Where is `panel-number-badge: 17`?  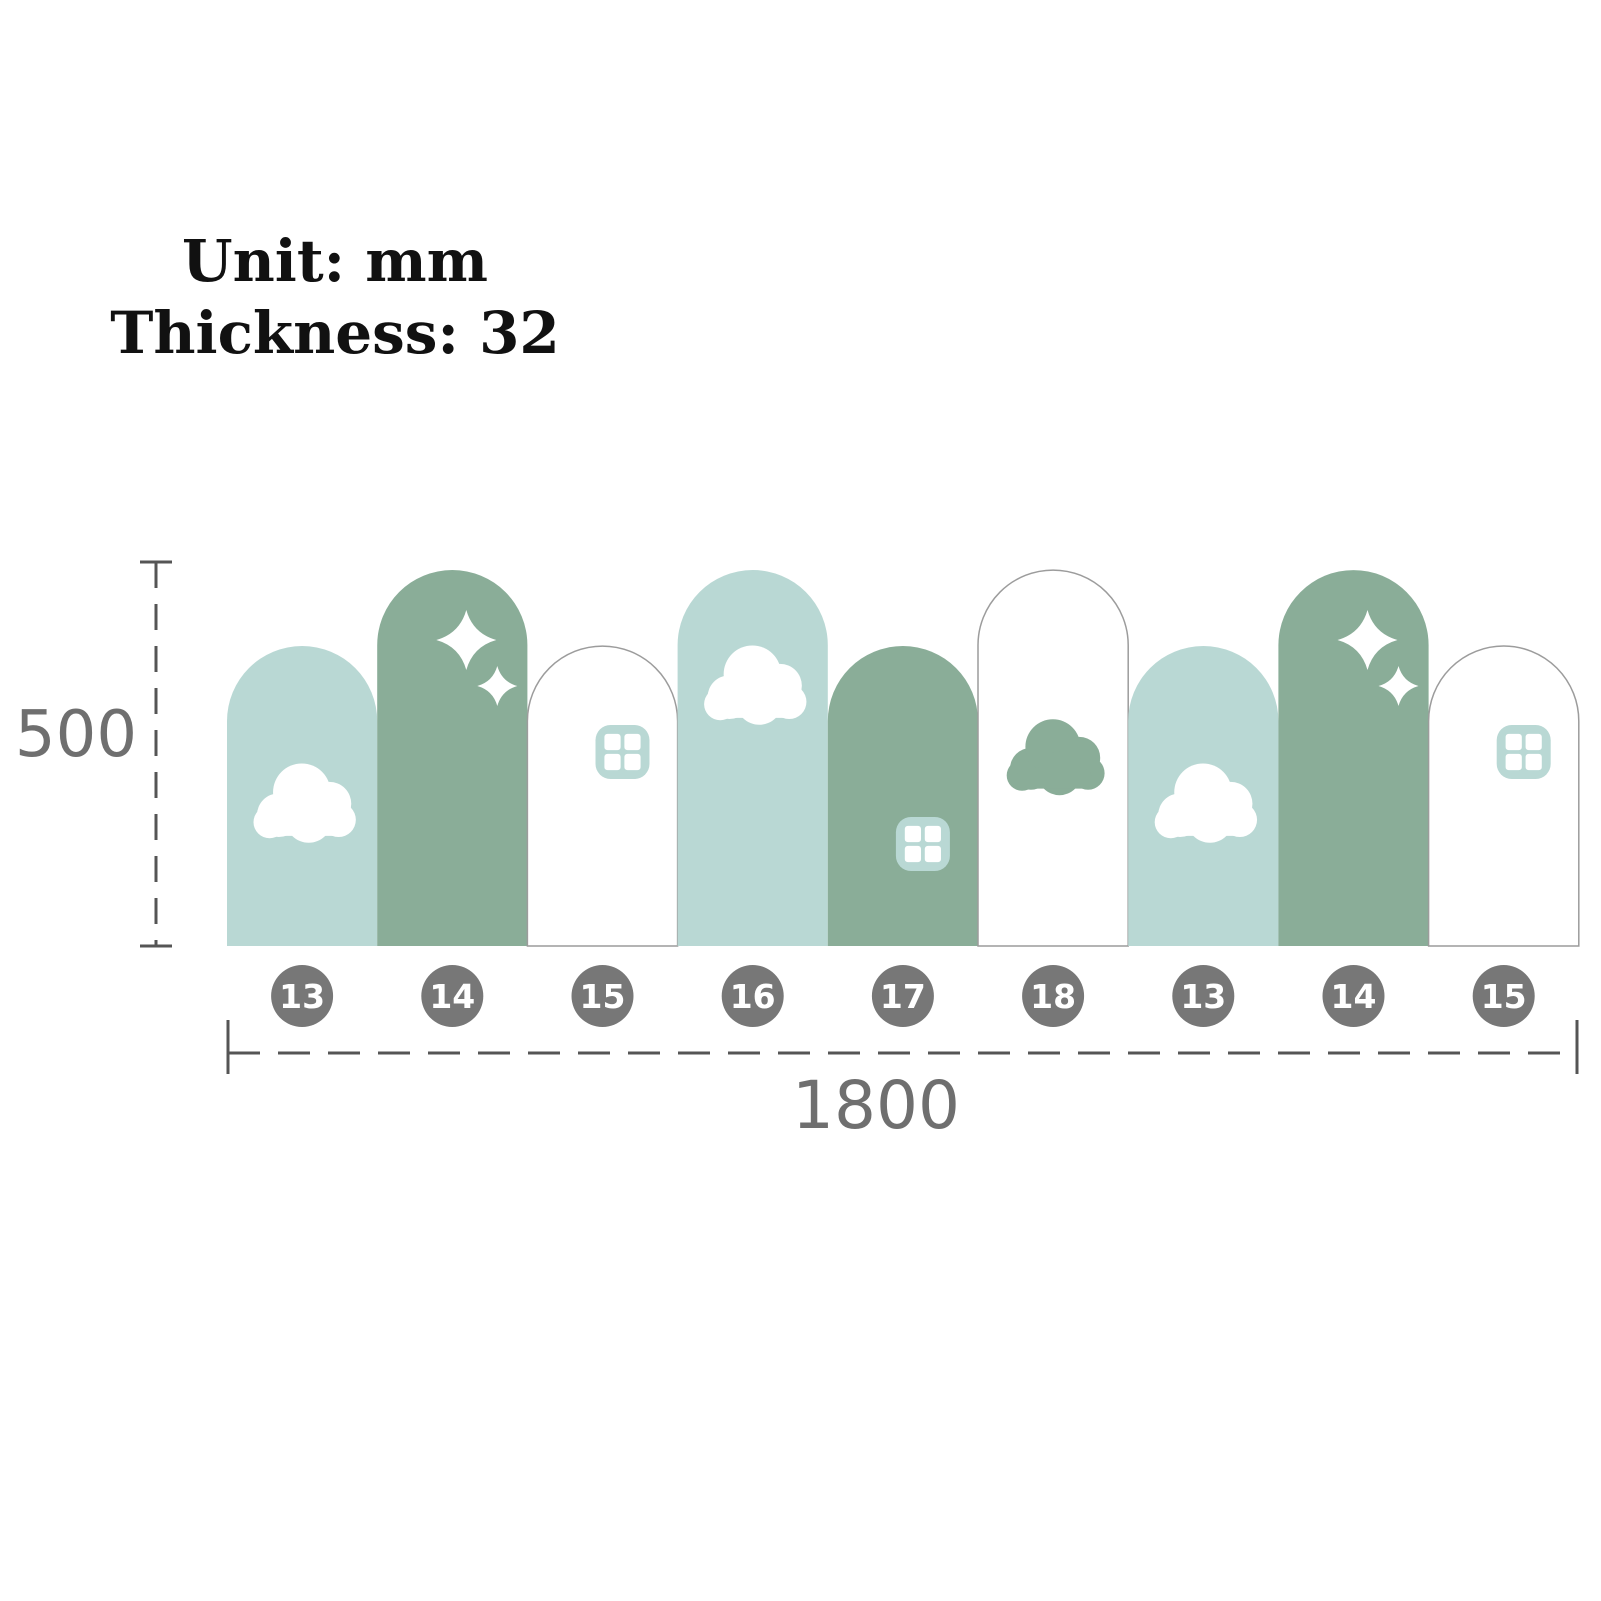
panel-number-badge: 17 is located at coordinates (902, 996).